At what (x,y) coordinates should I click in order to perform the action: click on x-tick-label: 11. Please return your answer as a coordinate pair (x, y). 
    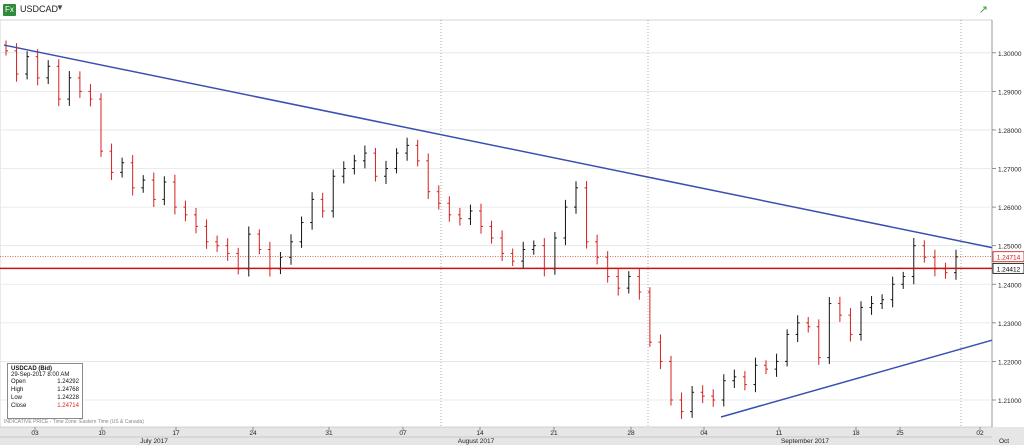
    Looking at the image, I should click on (779, 433).